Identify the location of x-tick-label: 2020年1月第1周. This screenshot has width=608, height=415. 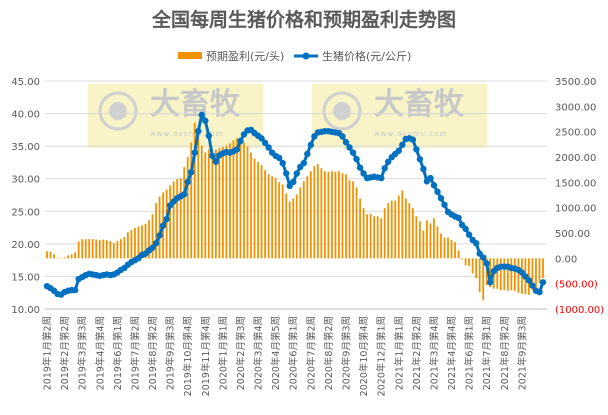
(223, 353).